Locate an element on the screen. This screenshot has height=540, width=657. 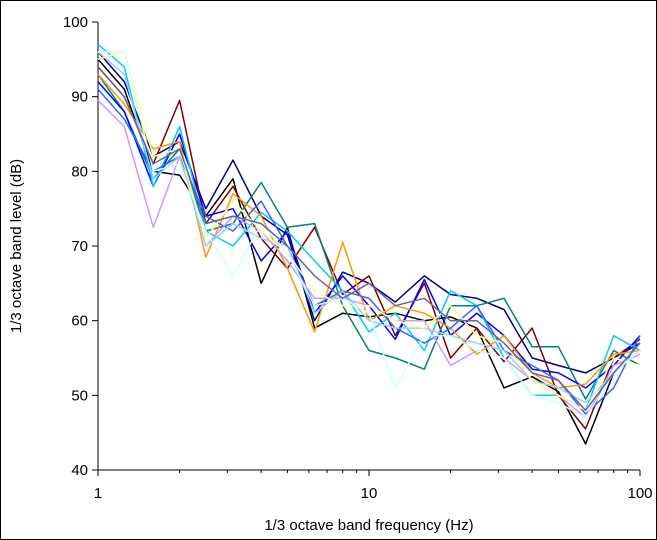
y-tick-label: 50 is located at coordinates (79, 395).